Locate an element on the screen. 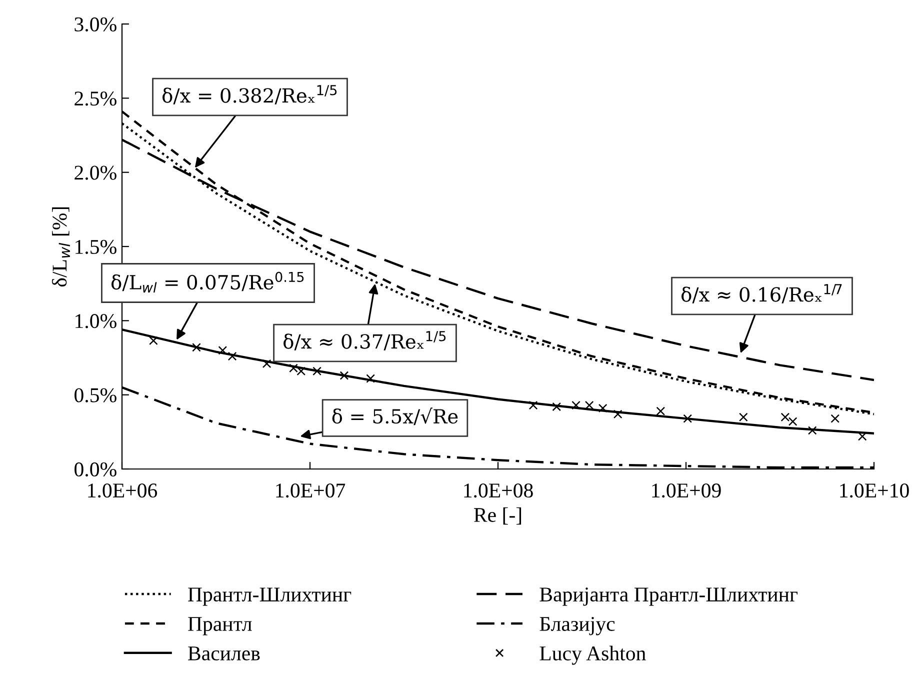  y-tick-label: 0.5% is located at coordinates (95, 395).